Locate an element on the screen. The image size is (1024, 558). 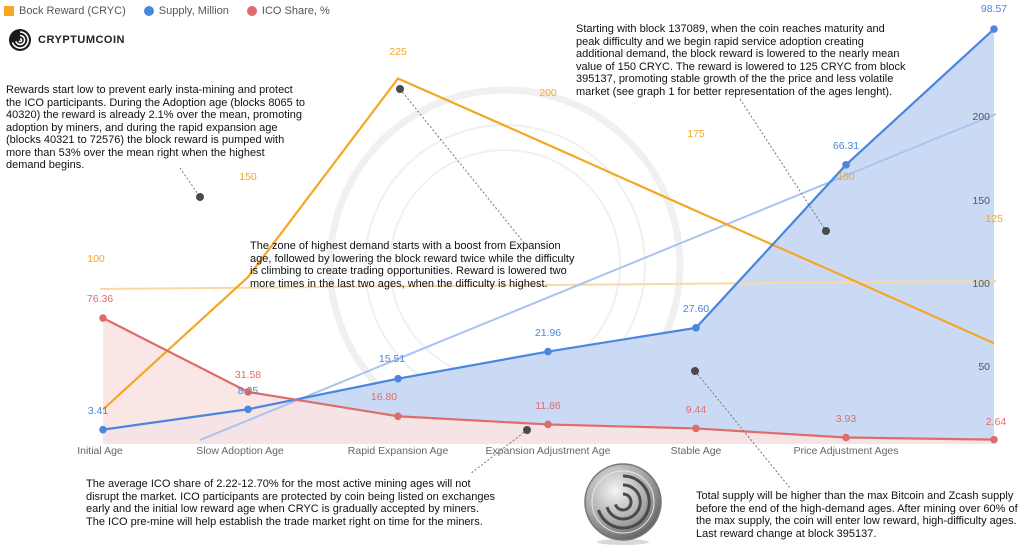
legend-item-reward: Bock Reward (CRYC) is located at coordinates (65, 11).